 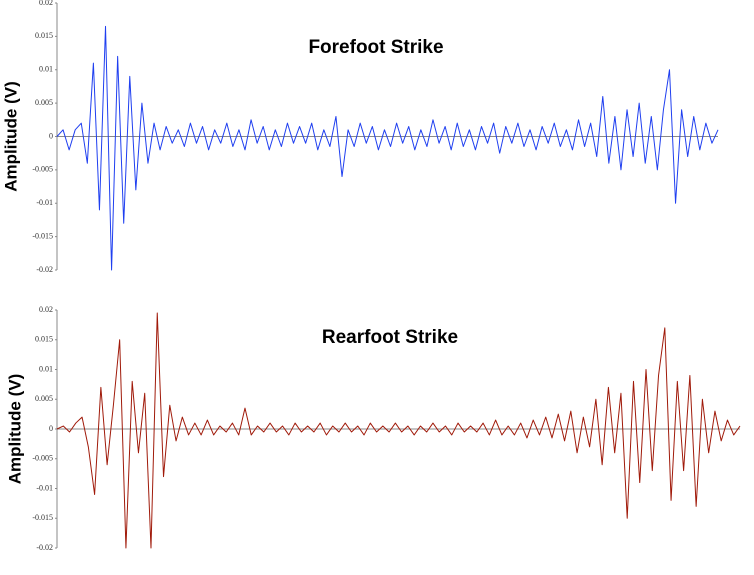 I want to click on chart-title: Forefoot Strike, so click(x=375, y=47).